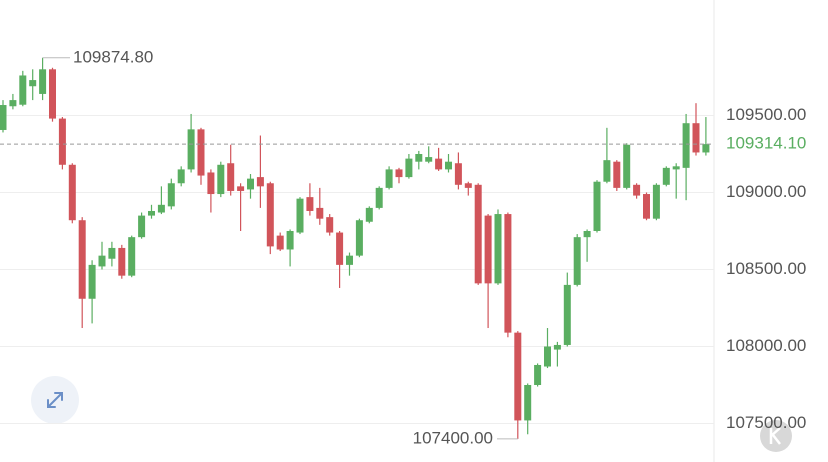 The width and height of the screenshot is (828, 462). Describe the element at coordinates (766, 143) in the screenshot. I see `last-price-label: 109314.10` at that location.